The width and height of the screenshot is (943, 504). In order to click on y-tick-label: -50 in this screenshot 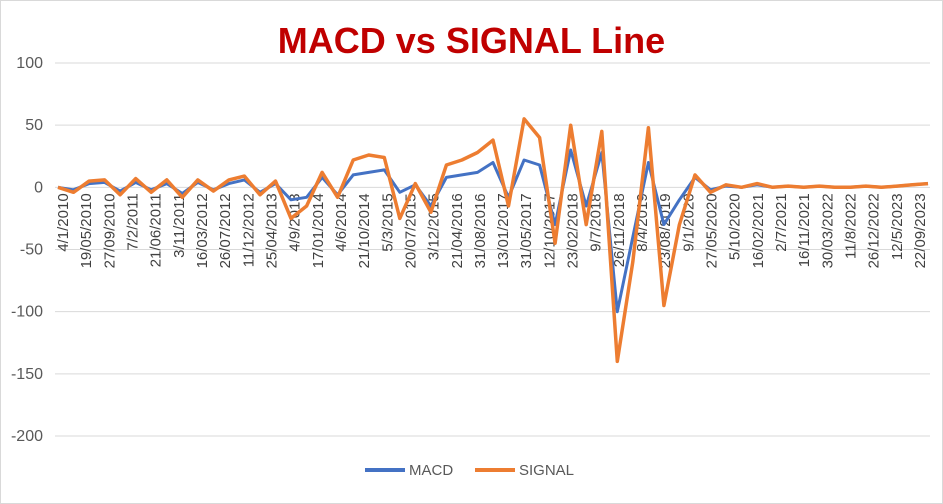, I will do `click(31, 250)`.